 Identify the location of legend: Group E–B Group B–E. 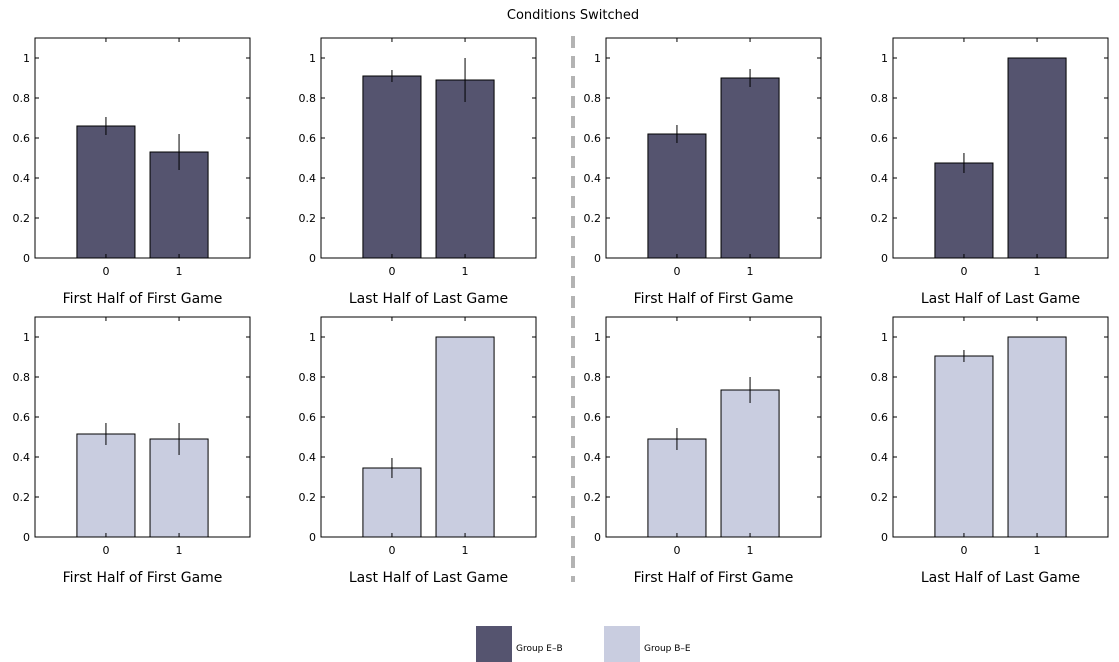
(583, 644).